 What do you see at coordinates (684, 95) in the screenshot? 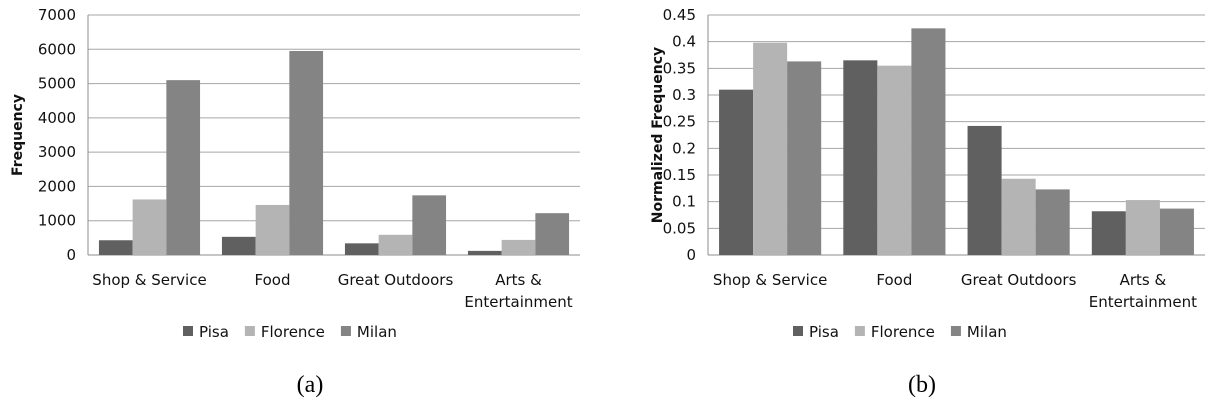
I see `y-tick-label: 0.3` at bounding box center [684, 95].